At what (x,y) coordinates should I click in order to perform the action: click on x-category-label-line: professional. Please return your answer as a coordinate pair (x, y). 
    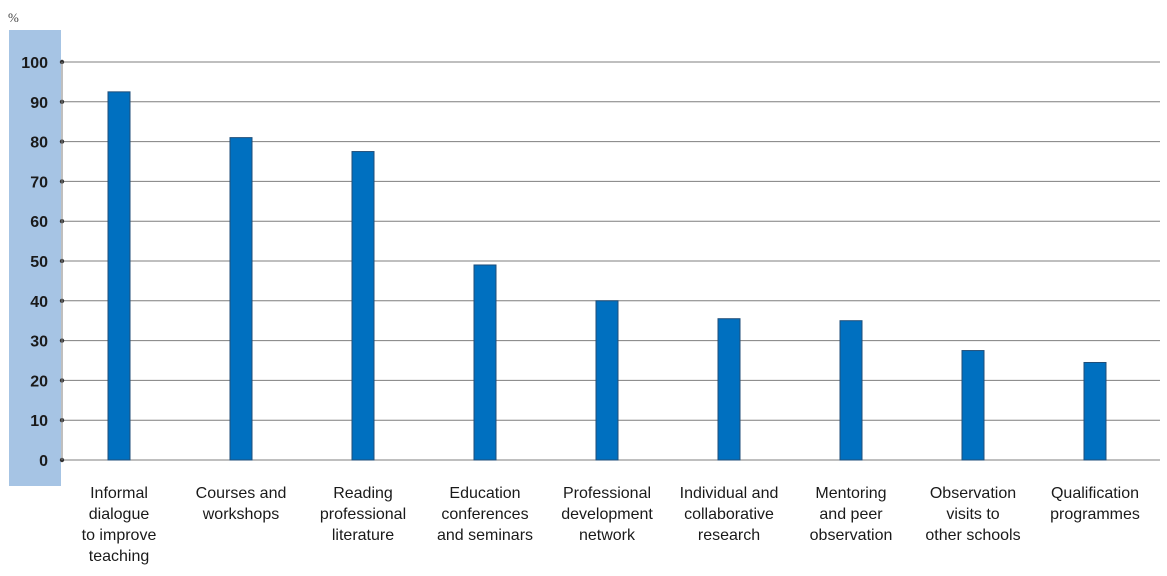
    Looking at the image, I should click on (363, 514).